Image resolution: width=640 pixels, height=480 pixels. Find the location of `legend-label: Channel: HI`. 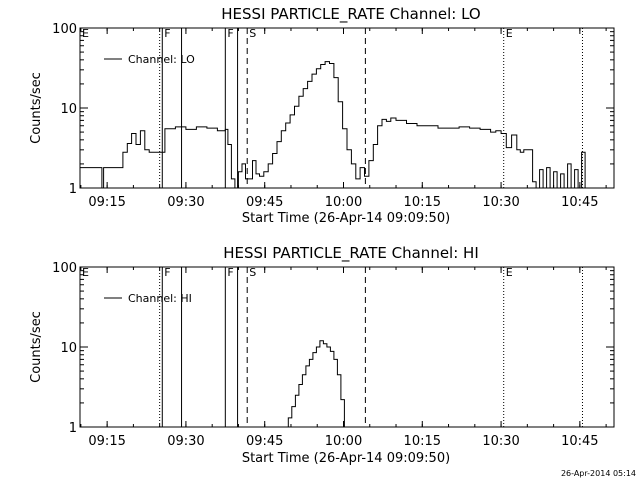

legend-label: Channel: HI is located at coordinates (160, 298).